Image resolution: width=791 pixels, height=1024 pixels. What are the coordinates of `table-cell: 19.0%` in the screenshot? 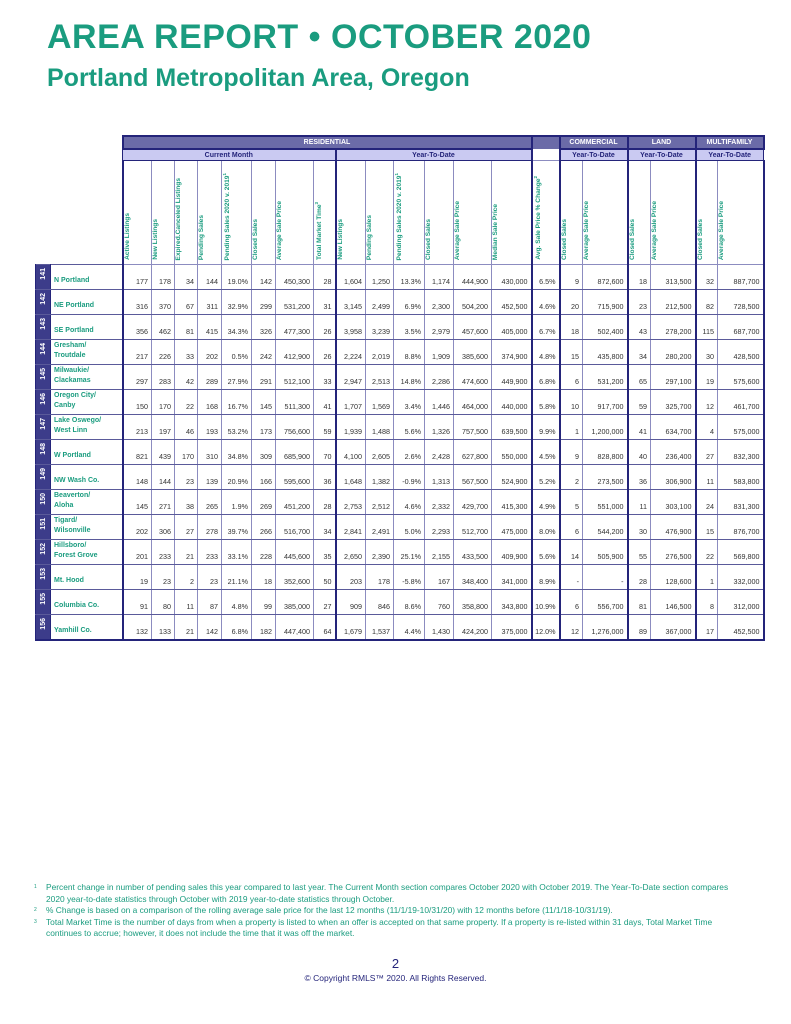 It's located at (236, 277).